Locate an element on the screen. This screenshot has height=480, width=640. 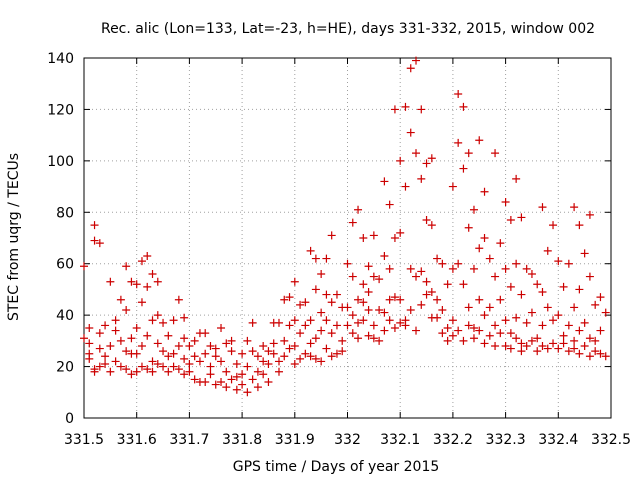
x-tick-label: 332 is located at coordinates (347, 440).